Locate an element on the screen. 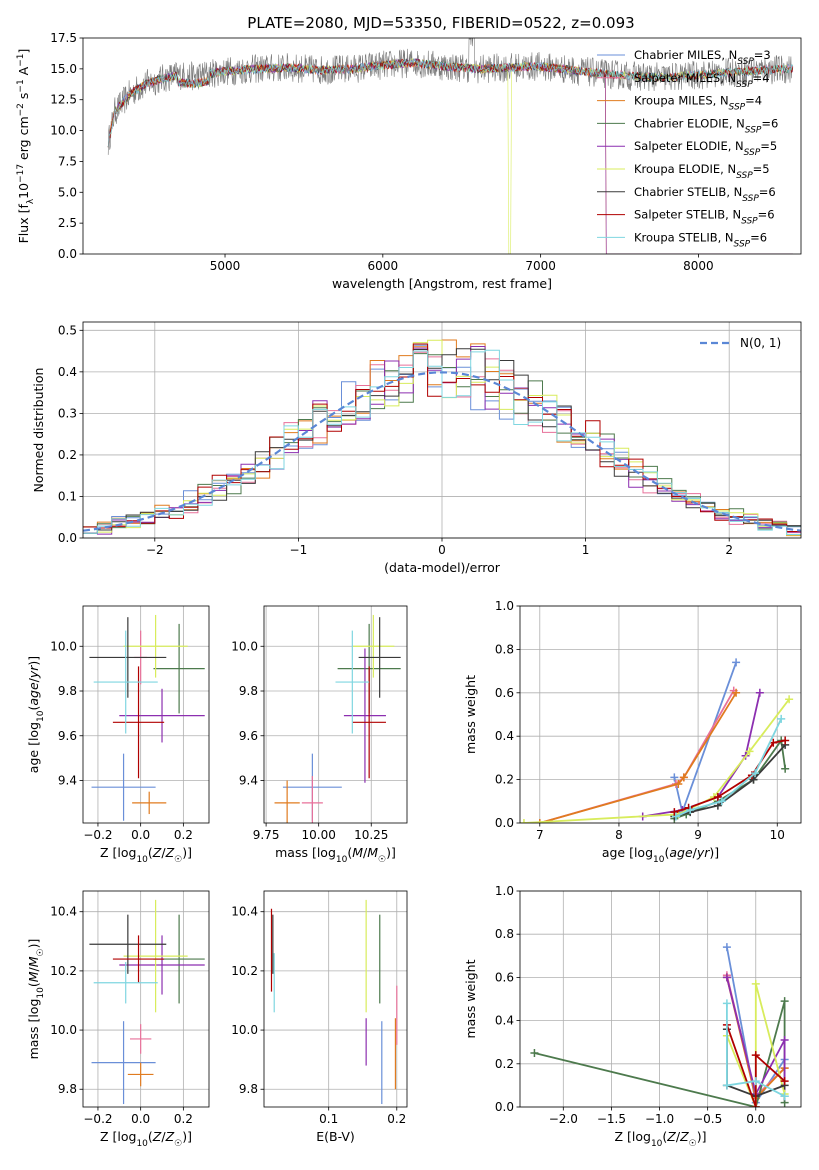  y-axis-label: mass weight is located at coordinates (470, 714).